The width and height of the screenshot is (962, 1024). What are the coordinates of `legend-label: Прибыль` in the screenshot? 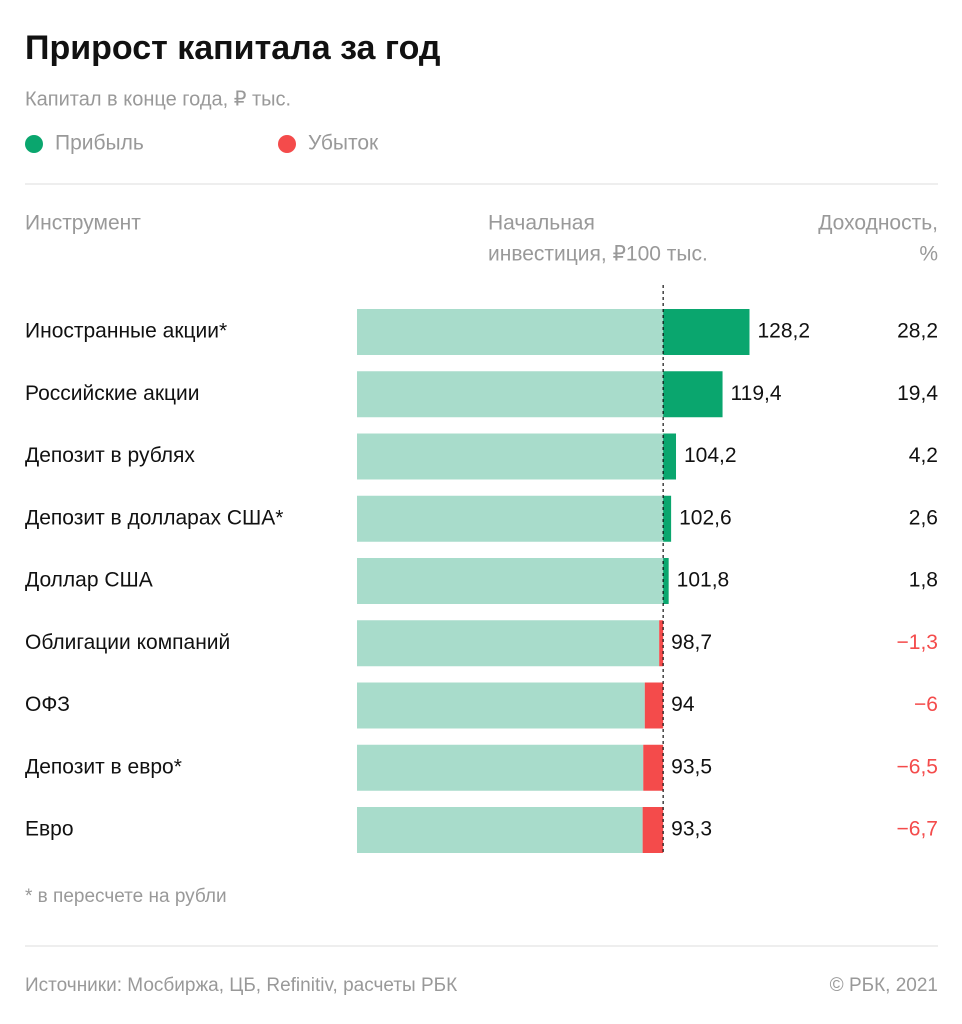 It's located at (99, 143).